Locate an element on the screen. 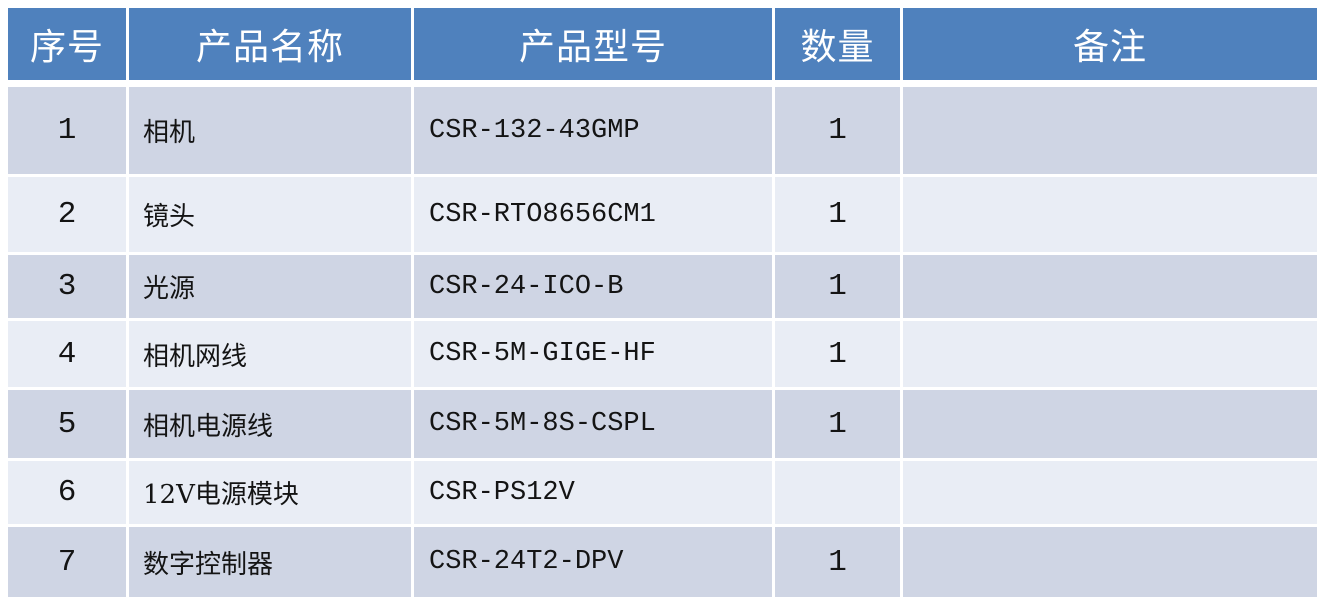 Image resolution: width=1326 pixels, height=605 pixels. cell-index: 5 is located at coordinates (67, 424).